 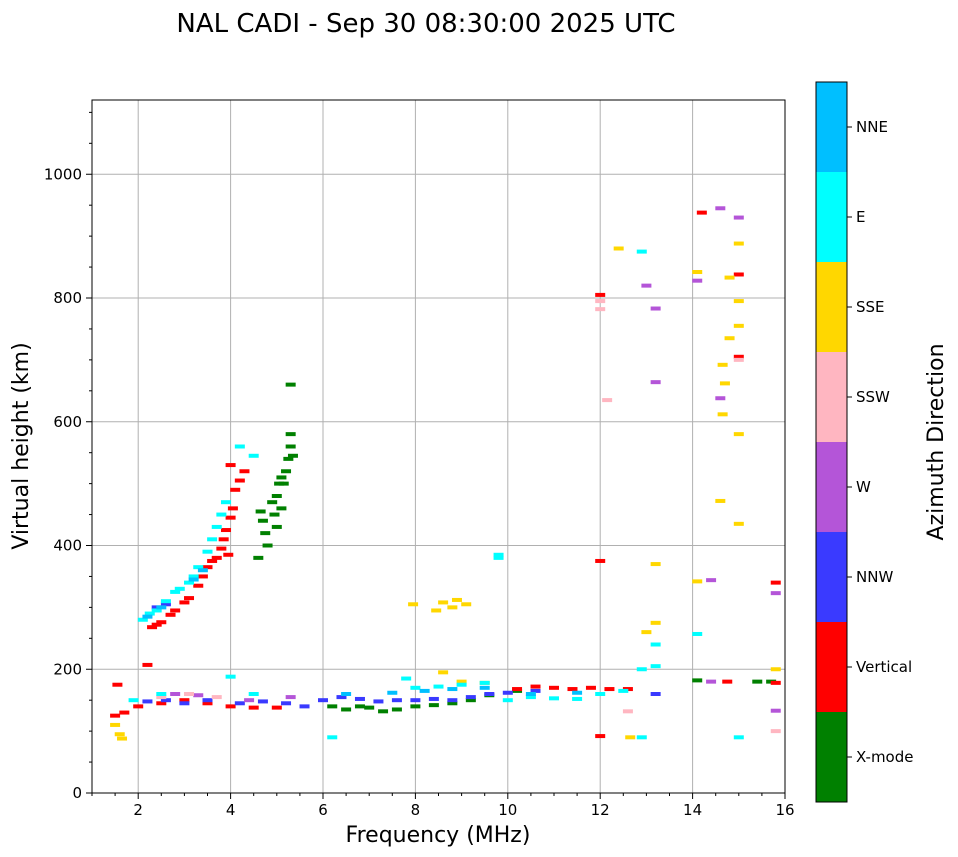 What do you see at coordinates (872, 127) in the screenshot?
I see `colorbar-tick-label: NNE` at bounding box center [872, 127].